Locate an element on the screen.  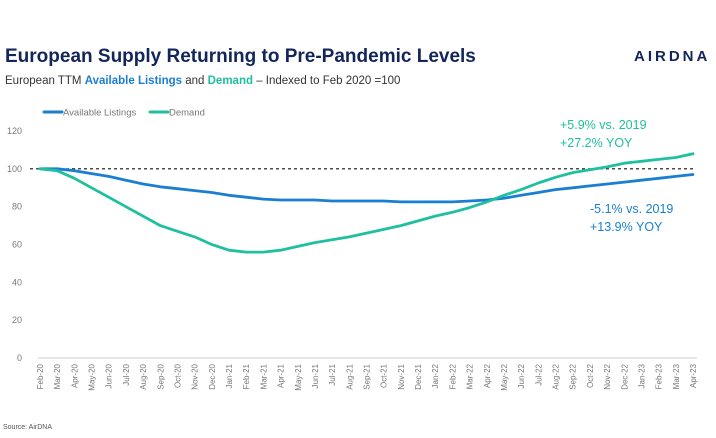
x-tick-label: Dec-20 is located at coordinates (212, 376).